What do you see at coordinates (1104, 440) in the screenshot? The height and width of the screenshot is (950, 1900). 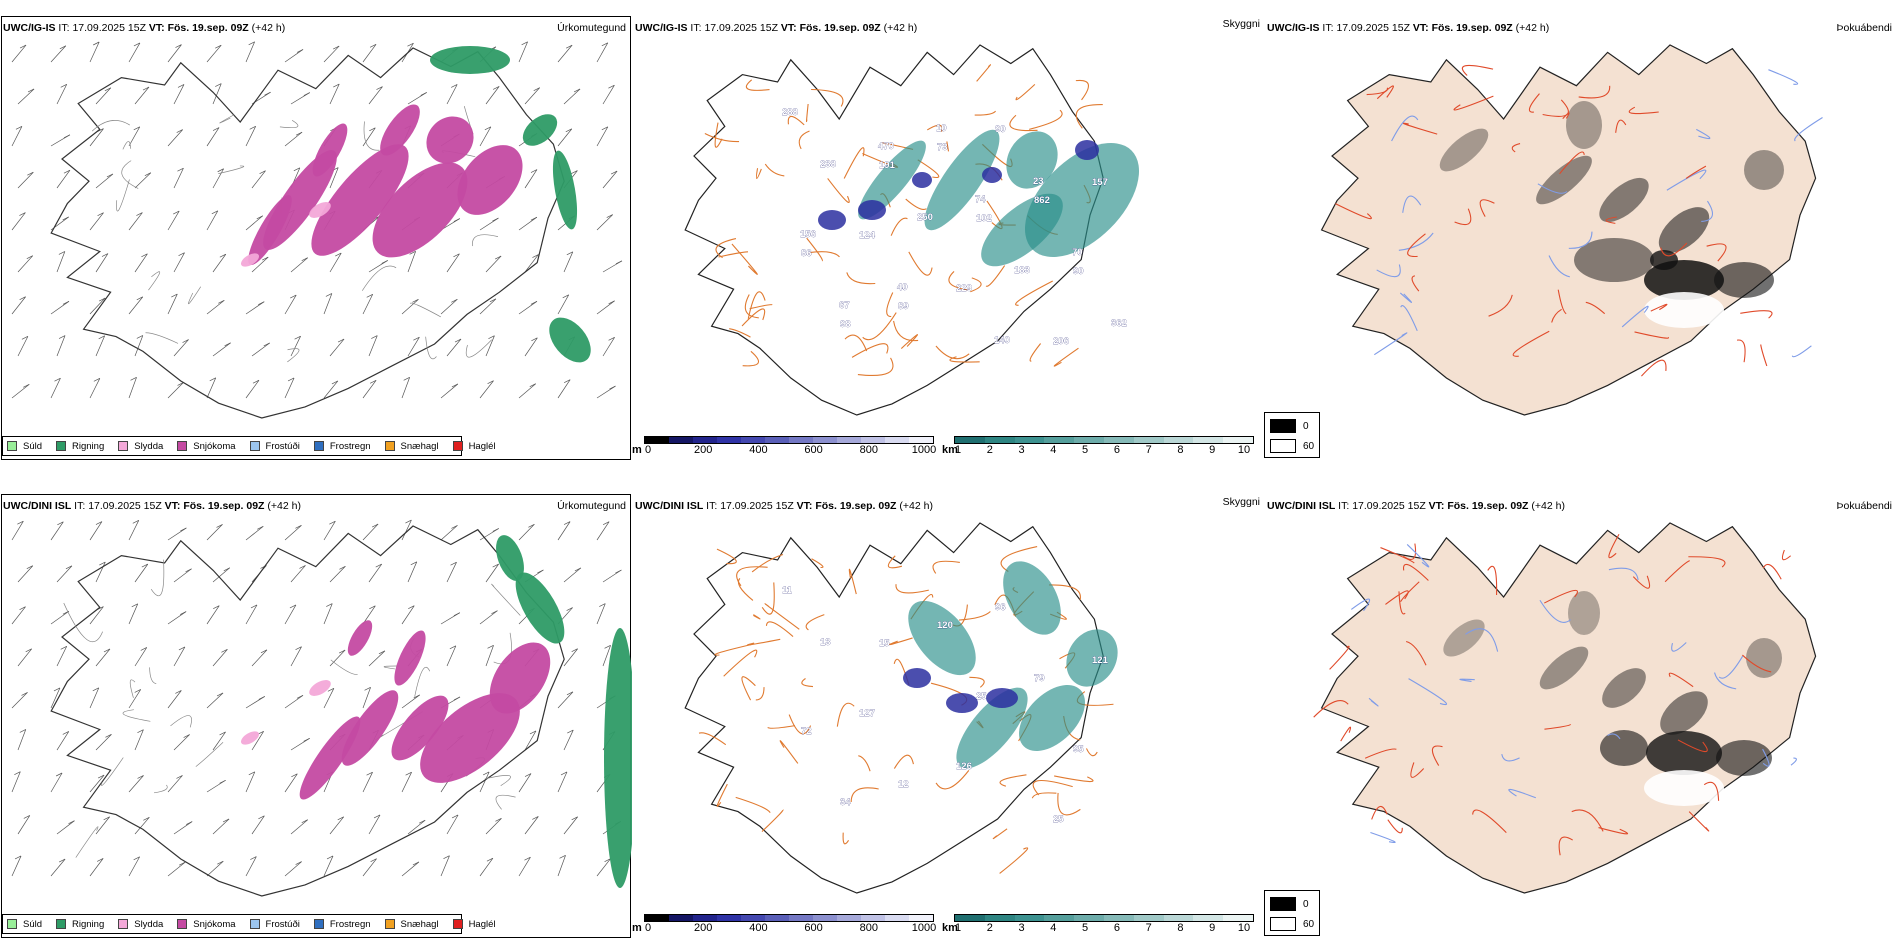 I see `colorbar-strip` at bounding box center [1104, 440].